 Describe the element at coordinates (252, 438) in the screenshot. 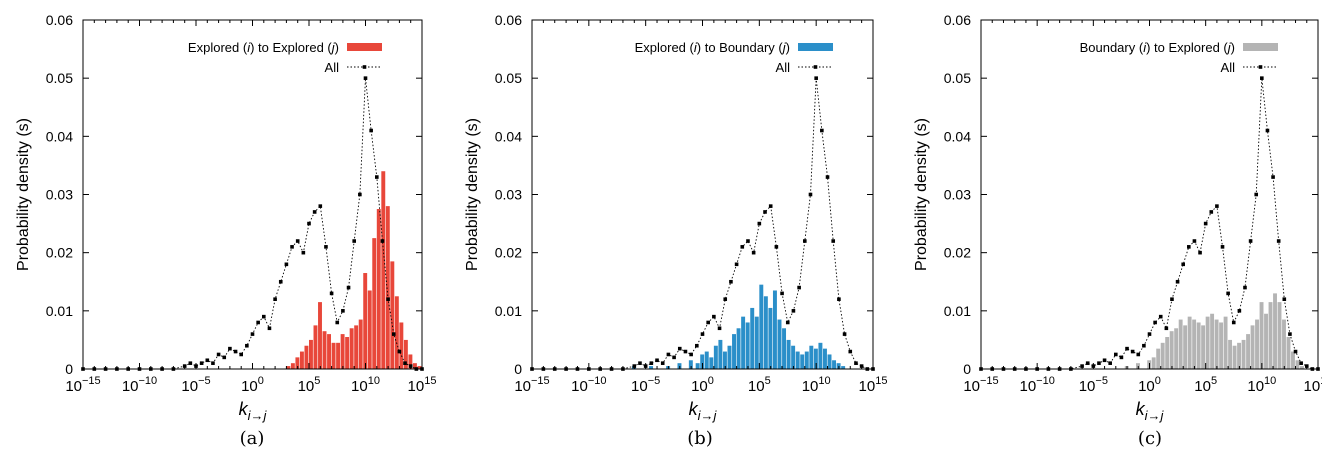

I see `panel-caption: (a)` at that location.